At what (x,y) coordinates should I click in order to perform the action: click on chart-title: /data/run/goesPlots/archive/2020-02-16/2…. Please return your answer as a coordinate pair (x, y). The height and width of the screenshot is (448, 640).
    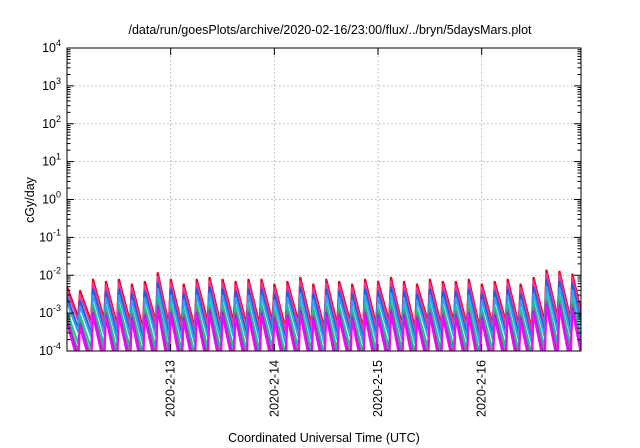
    Looking at the image, I should click on (330, 30).